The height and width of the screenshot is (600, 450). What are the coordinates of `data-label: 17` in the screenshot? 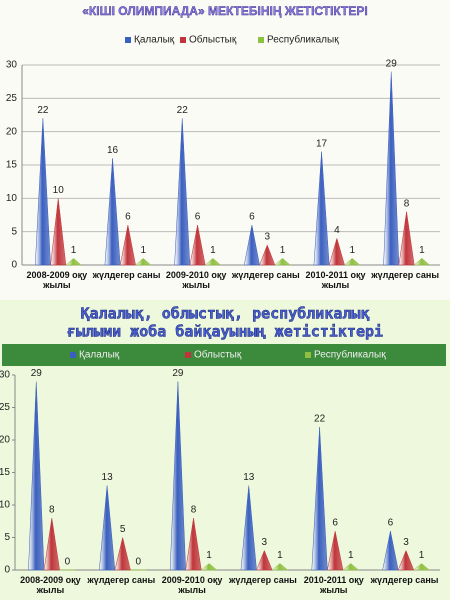 It's located at (322, 143).